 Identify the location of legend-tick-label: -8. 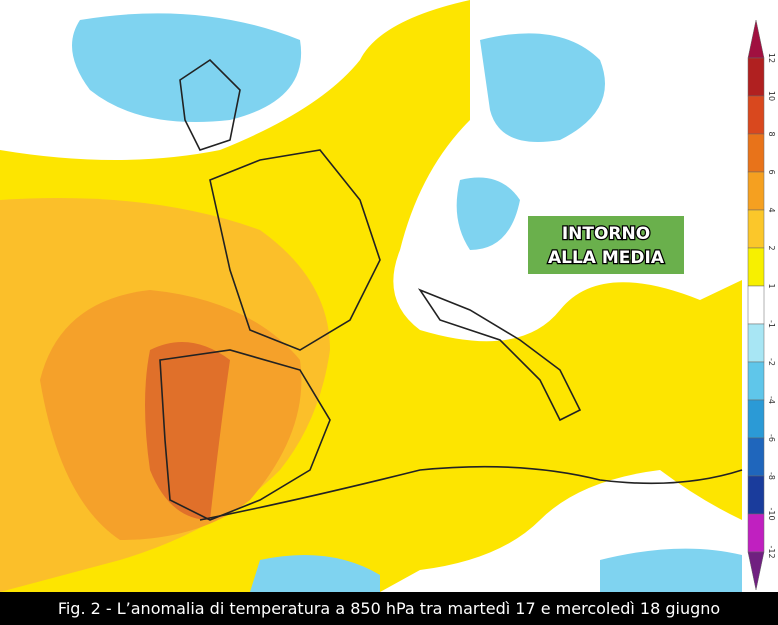
(771, 476).